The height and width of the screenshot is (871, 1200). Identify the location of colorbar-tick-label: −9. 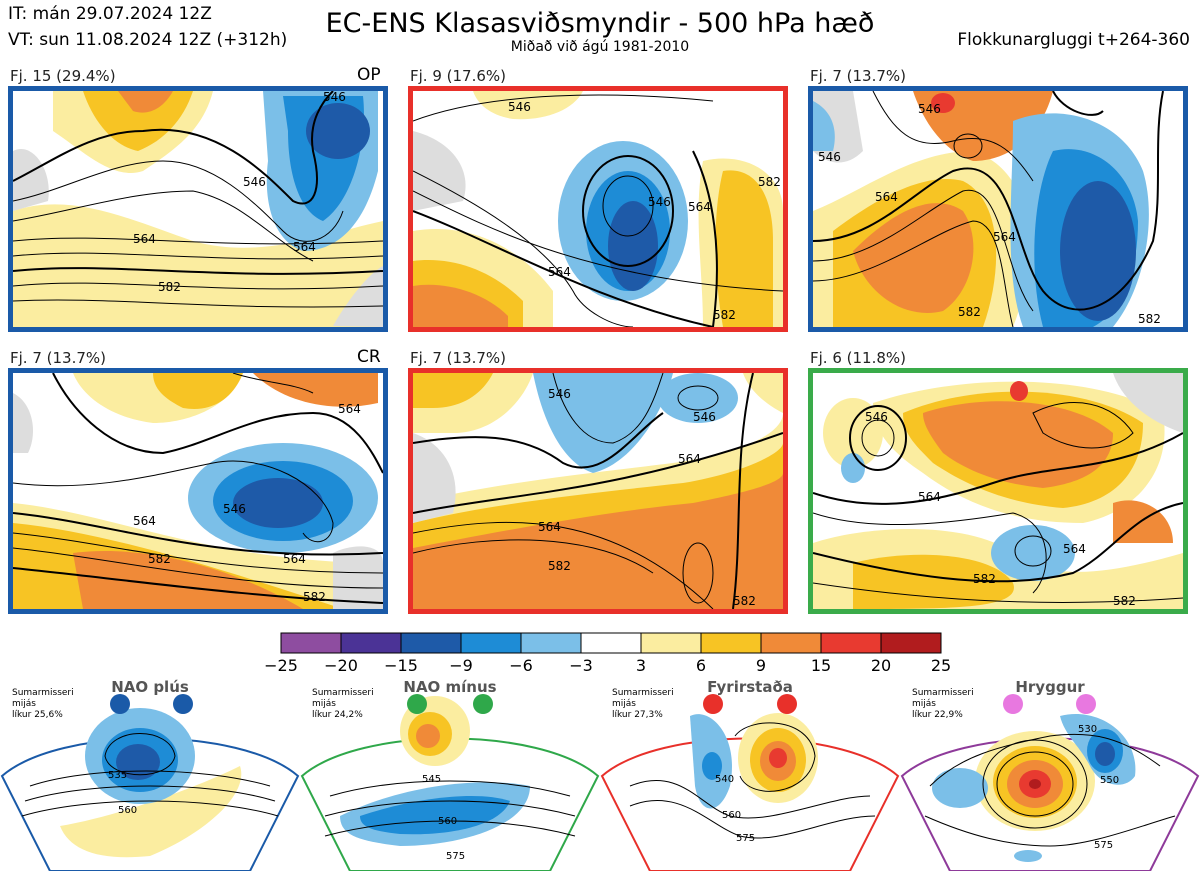
(461, 665).